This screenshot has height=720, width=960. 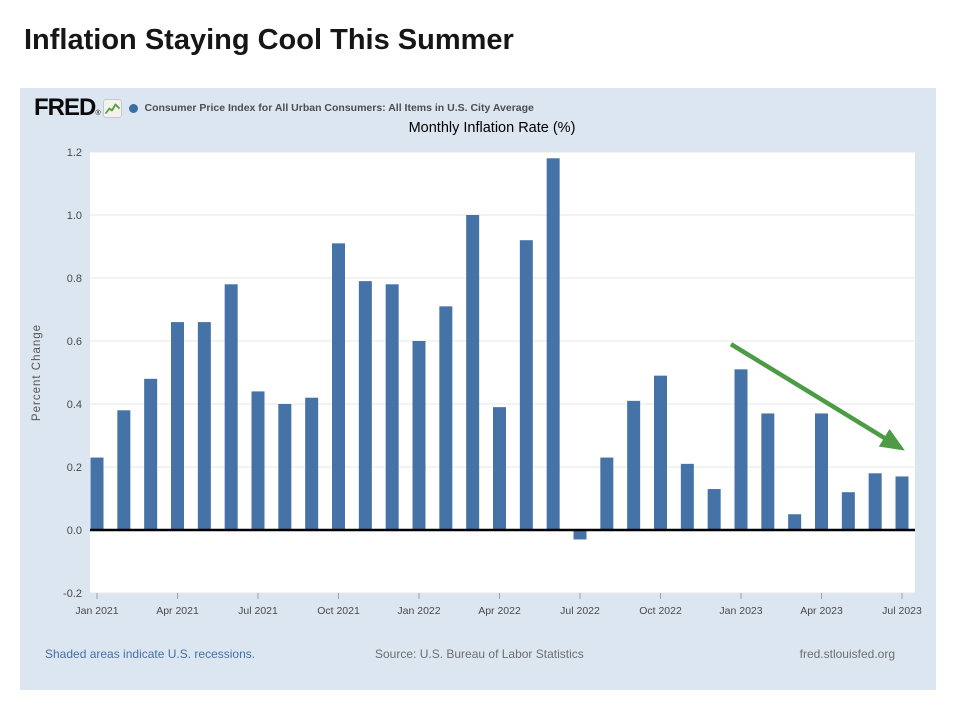 I want to click on bar-aug-2022, so click(x=607, y=493).